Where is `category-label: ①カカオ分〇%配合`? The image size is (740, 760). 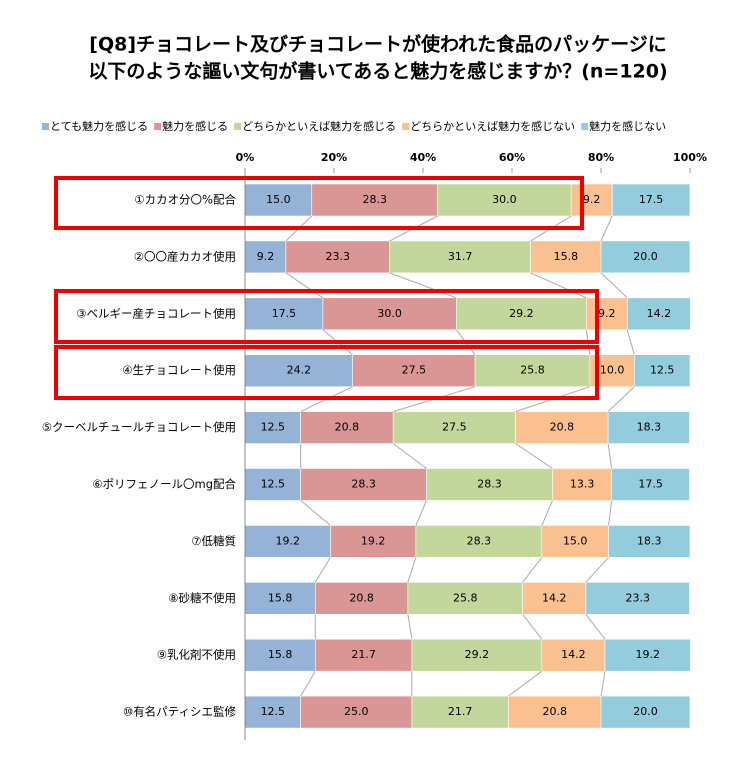
category-label: ①カカオ分〇%配合 is located at coordinates (185, 200).